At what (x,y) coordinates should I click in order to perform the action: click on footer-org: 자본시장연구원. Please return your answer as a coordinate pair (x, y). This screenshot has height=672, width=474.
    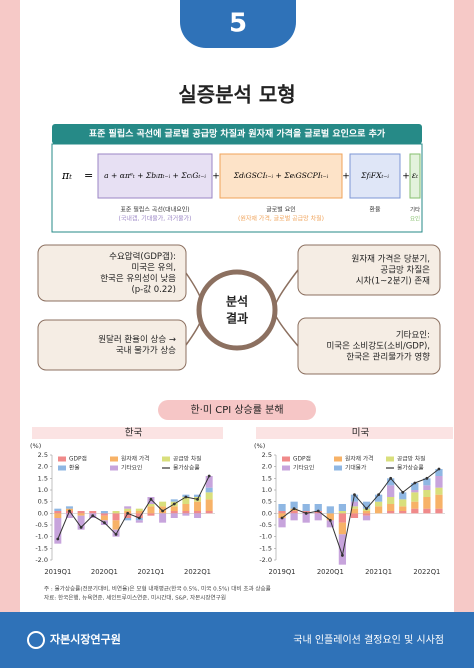
    Looking at the image, I should click on (85, 639).